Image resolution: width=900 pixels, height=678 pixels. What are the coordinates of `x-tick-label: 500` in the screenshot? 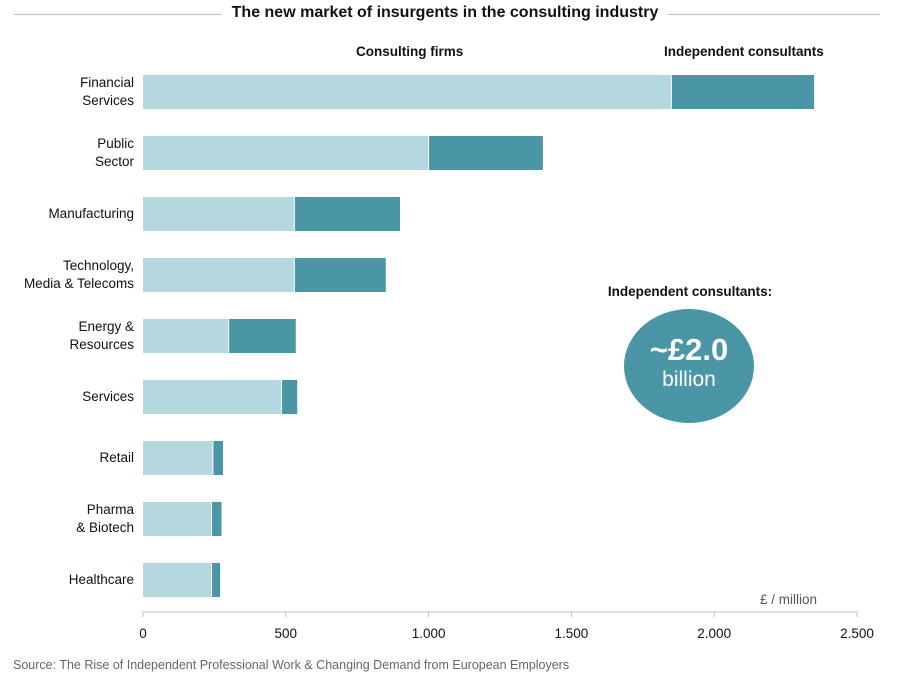 It's located at (286, 633).